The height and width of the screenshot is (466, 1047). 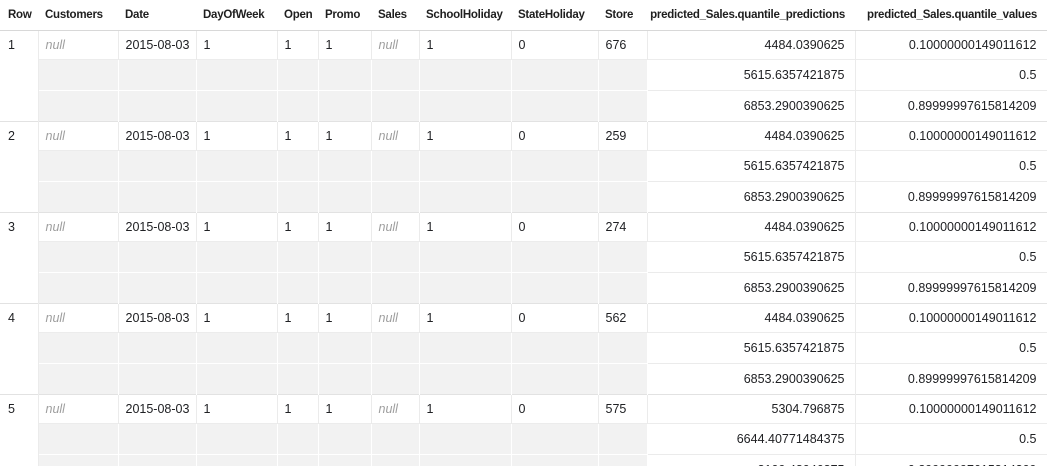 What do you see at coordinates (751, 439) in the screenshot?
I see `cell-quantile-prediction: 6644.40771484375` at bounding box center [751, 439].